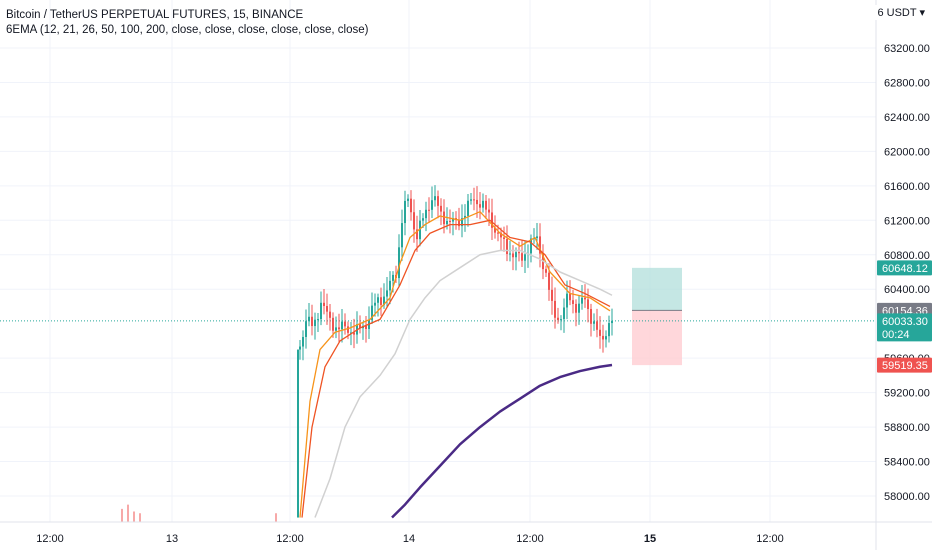  Describe the element at coordinates (896, 335) in the screenshot. I see `countdown-label: 00:24` at that location.